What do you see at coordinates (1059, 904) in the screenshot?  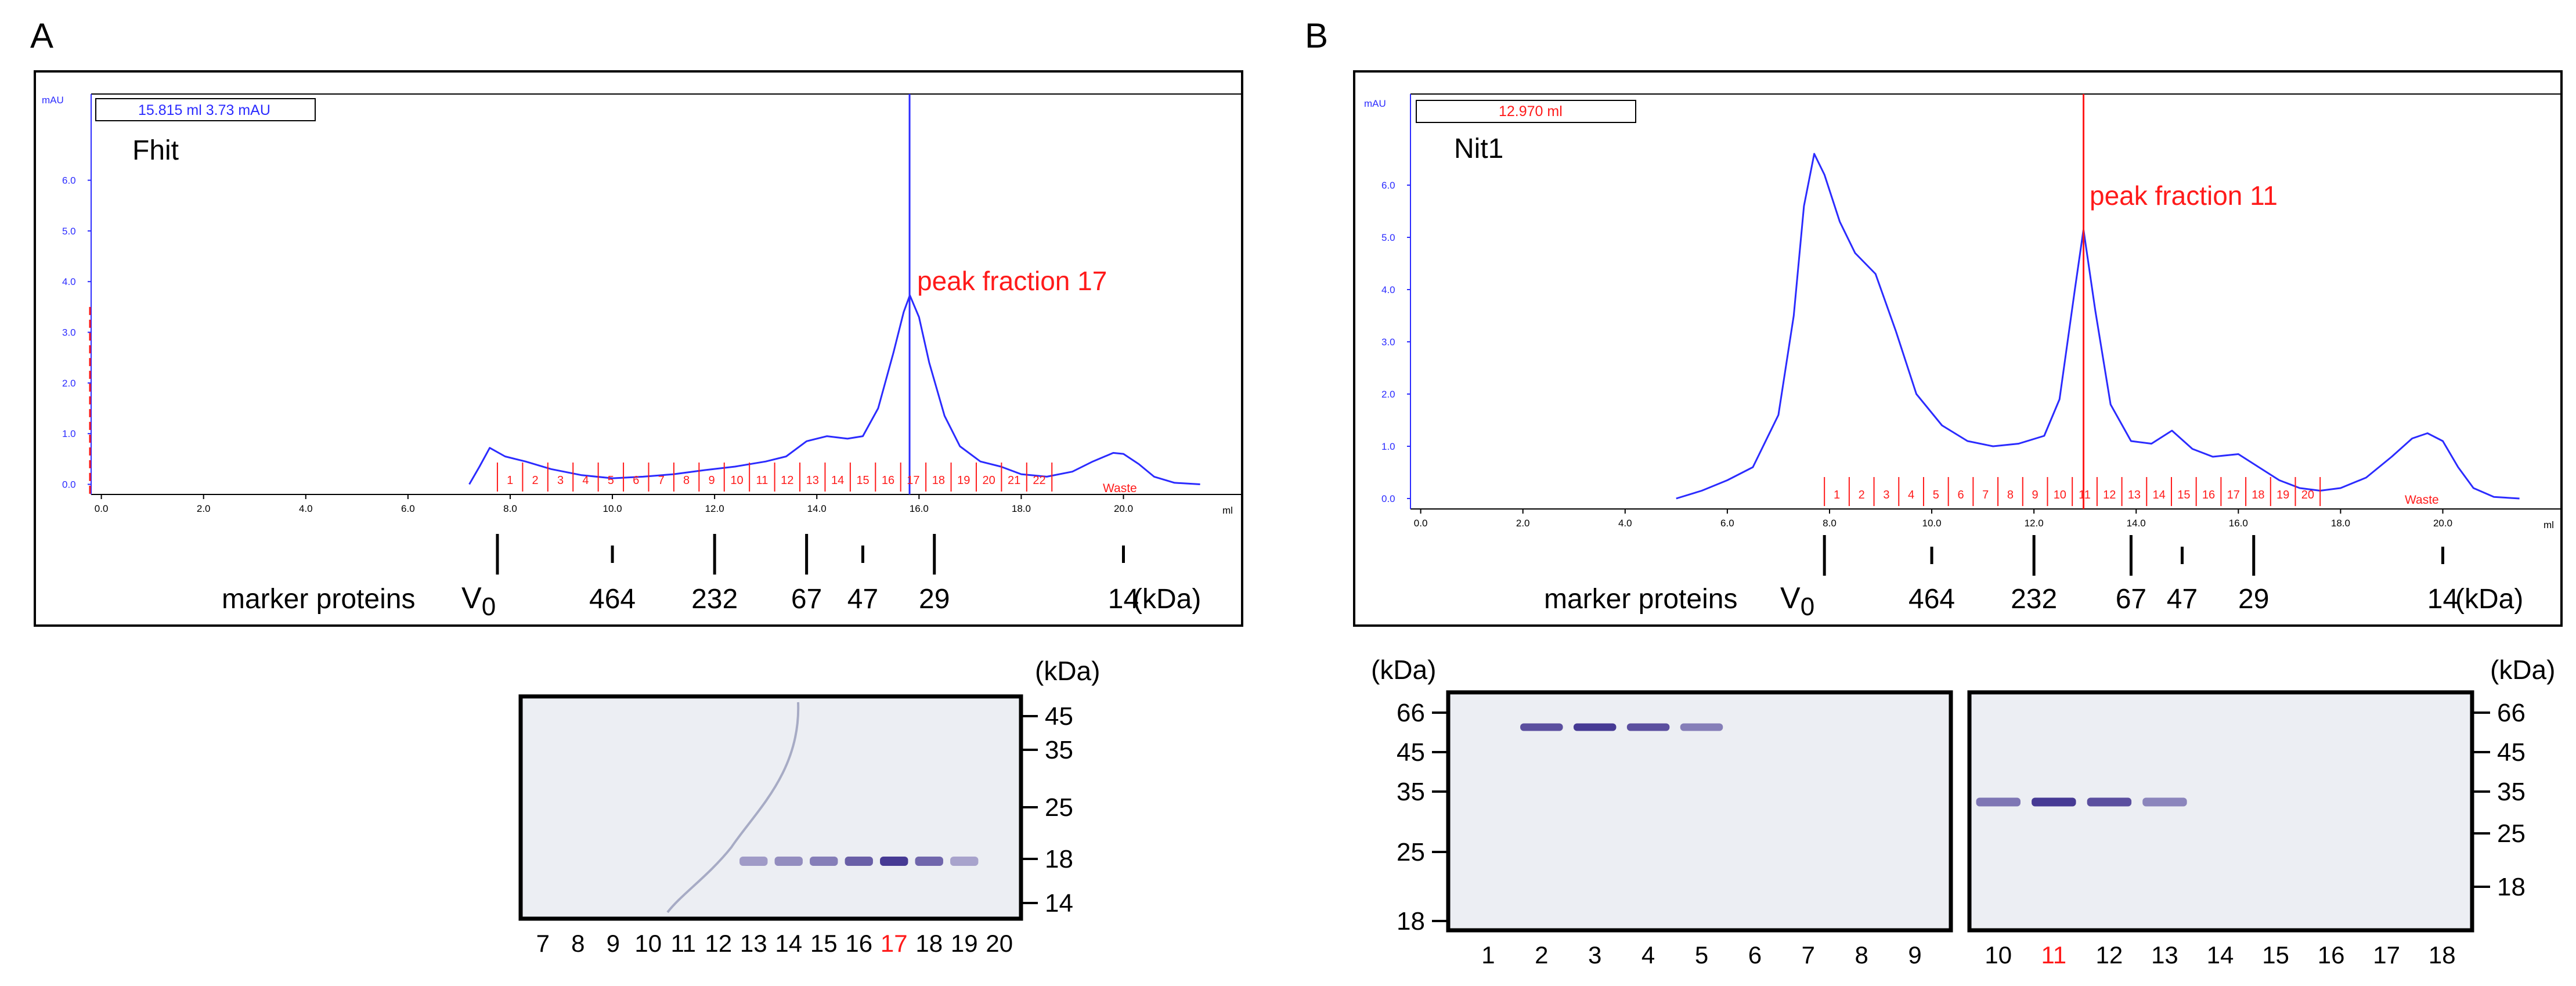 I see `size-marker-label: 14` at bounding box center [1059, 904].